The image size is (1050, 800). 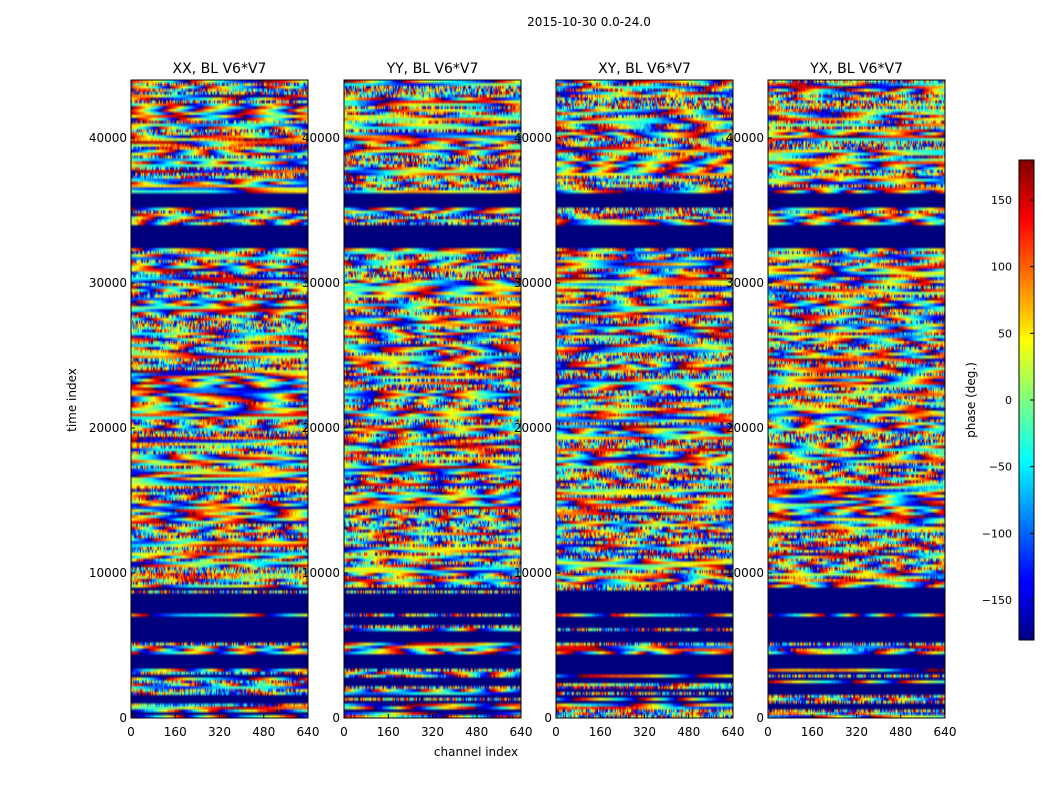 What do you see at coordinates (72, 400) in the screenshot?
I see `y-axis-label: time index` at bounding box center [72, 400].